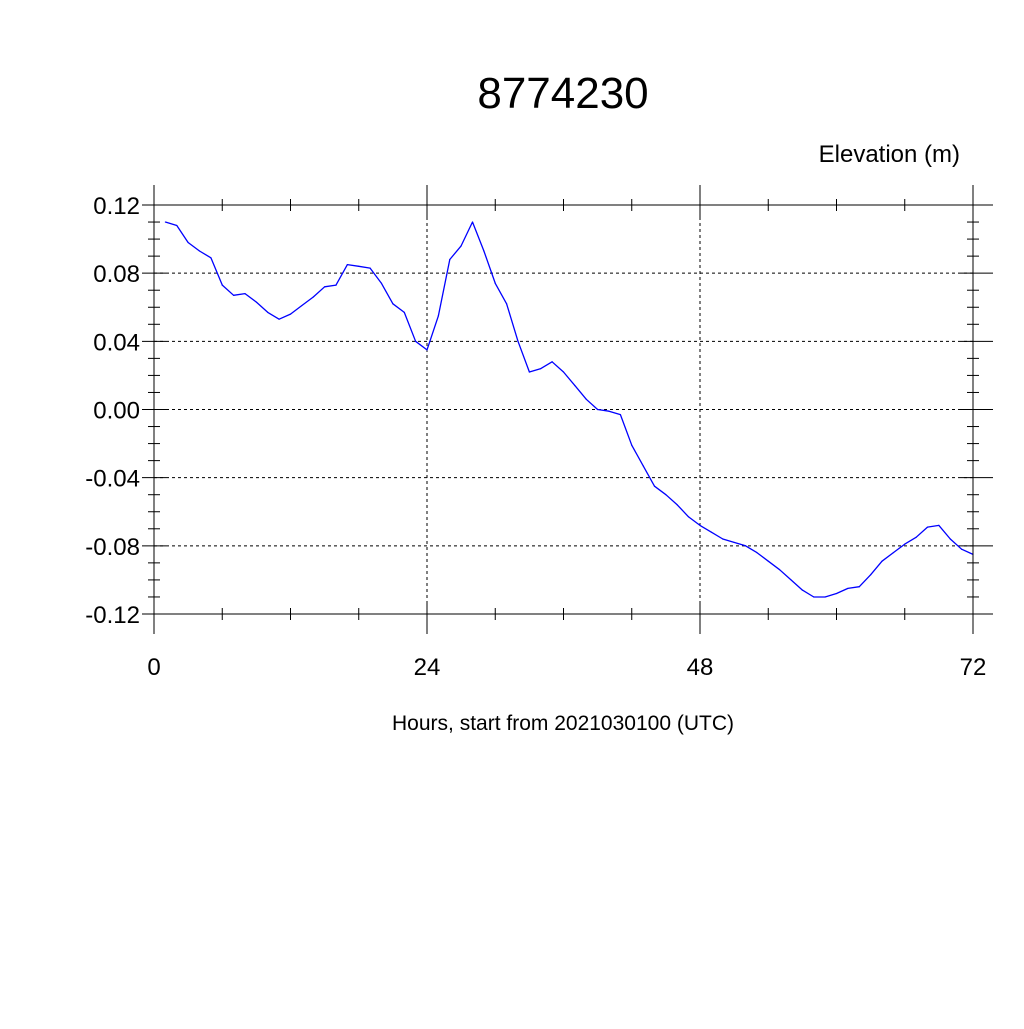 This screenshot has height=1029, width=1024. I want to click on y-tick-label: 0.04, so click(116, 342).